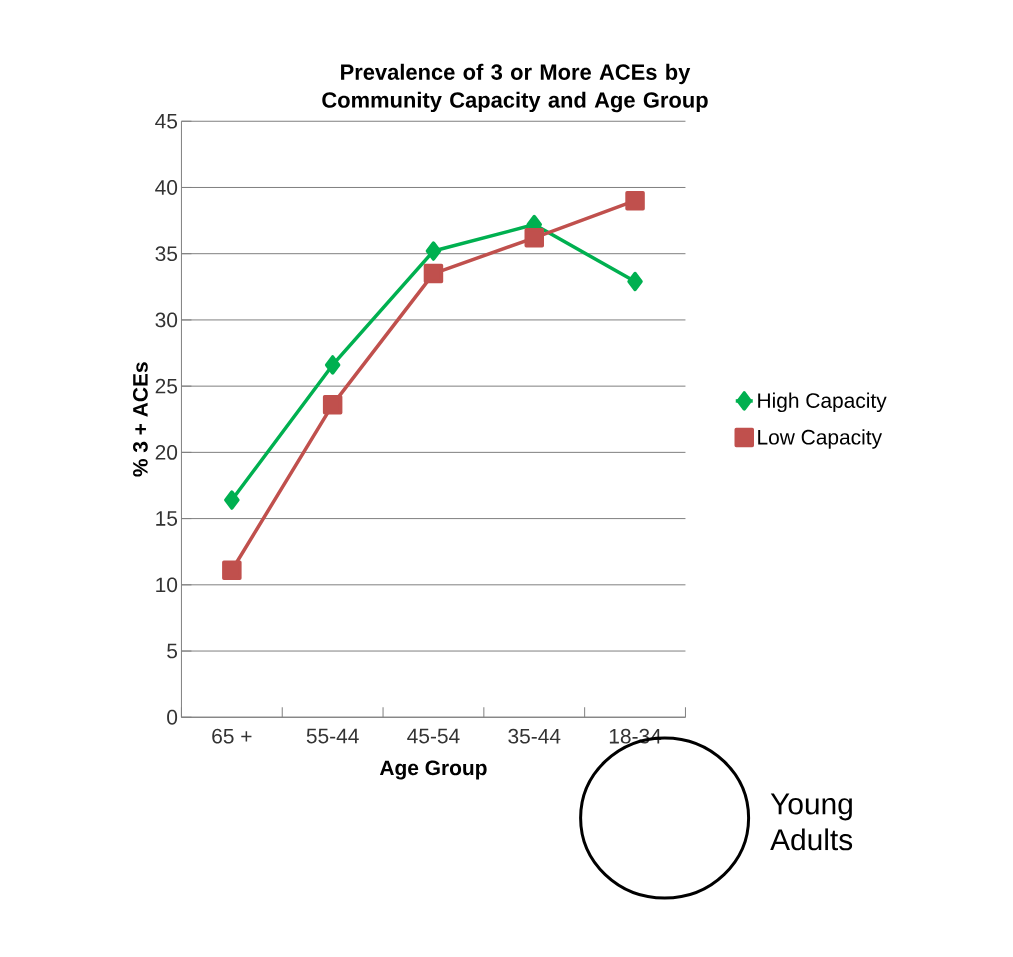  I want to click on y-tick-label: 15, so click(167, 518).